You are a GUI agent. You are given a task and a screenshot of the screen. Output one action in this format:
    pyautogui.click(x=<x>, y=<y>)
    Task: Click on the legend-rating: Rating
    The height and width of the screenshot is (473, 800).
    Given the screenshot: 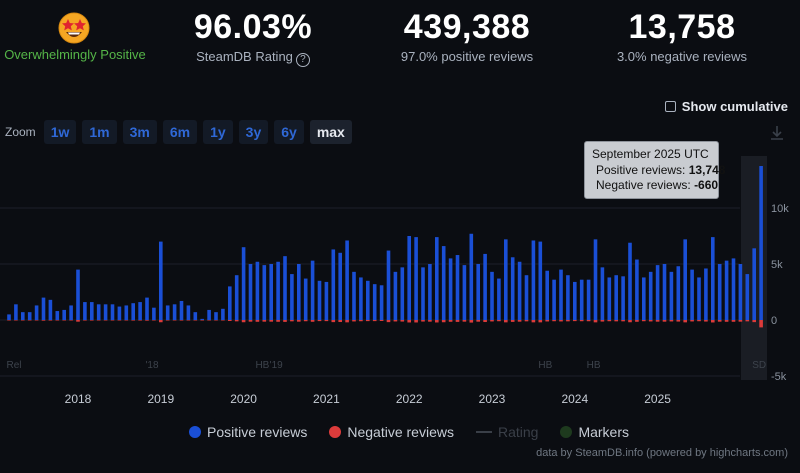 What is the action you would take?
    pyautogui.click(x=506, y=432)
    